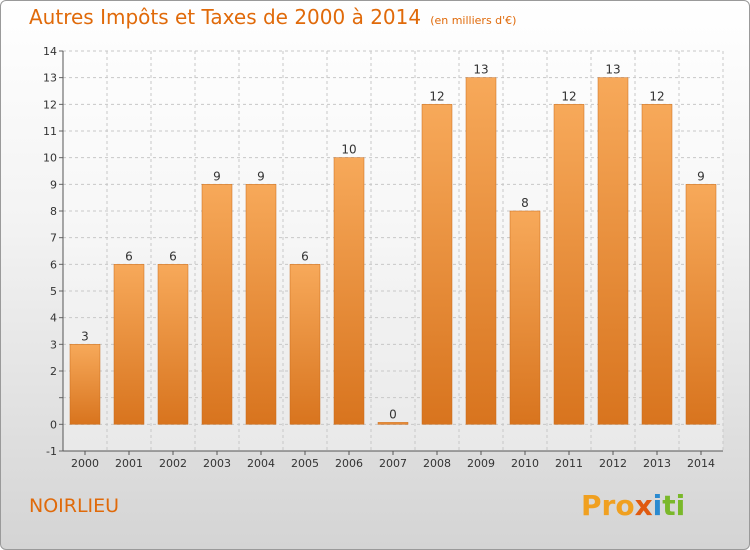 Image resolution: width=750 pixels, height=550 pixels. Describe the element at coordinates (85, 336) in the screenshot. I see `bar-value-label: 3` at that location.